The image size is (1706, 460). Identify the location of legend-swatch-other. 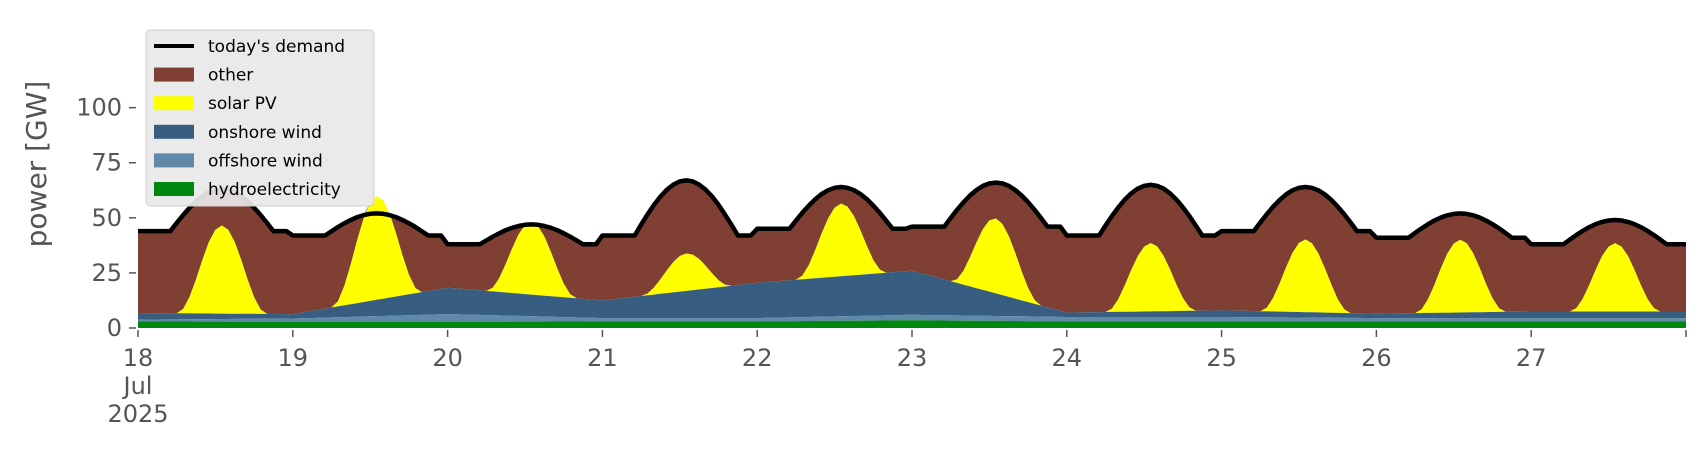
(174, 74).